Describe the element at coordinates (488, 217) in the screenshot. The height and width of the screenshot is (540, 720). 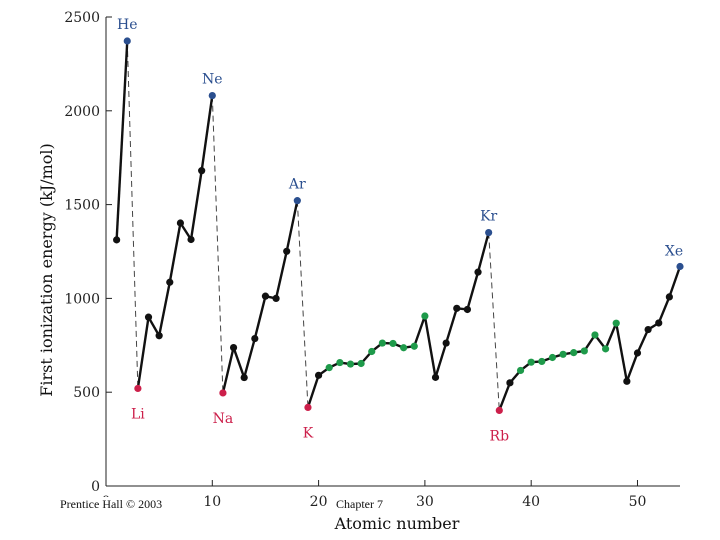
I see `element-label-kr: Kr` at that location.